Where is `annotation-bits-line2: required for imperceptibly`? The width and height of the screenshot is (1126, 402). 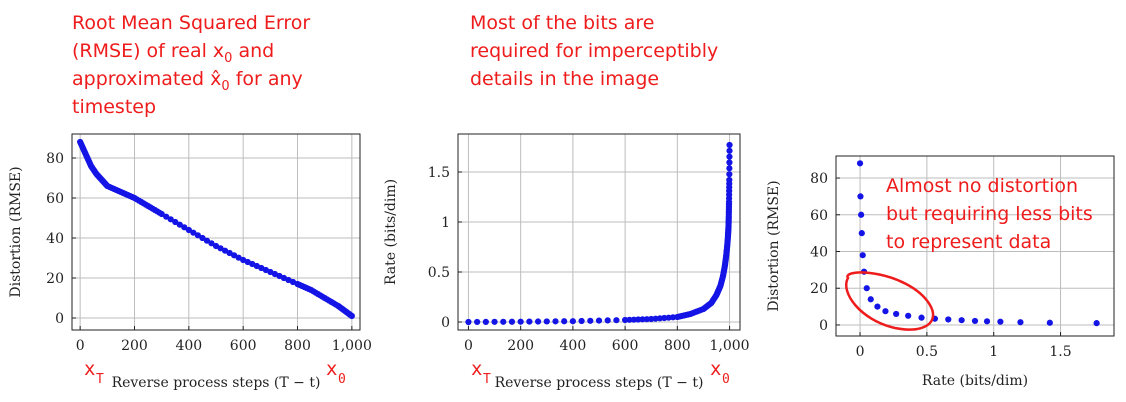 annotation-bits-line2: required for imperceptibly is located at coordinates (594, 51).